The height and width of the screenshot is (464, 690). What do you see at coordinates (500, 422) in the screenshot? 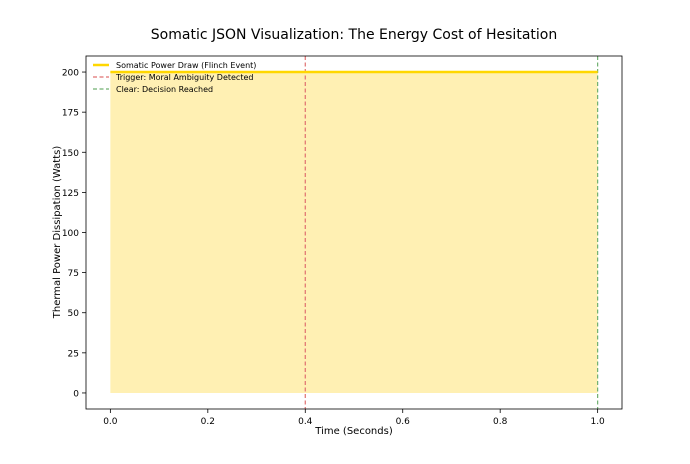
I see `x-tick-label: 0.8` at bounding box center [500, 422].